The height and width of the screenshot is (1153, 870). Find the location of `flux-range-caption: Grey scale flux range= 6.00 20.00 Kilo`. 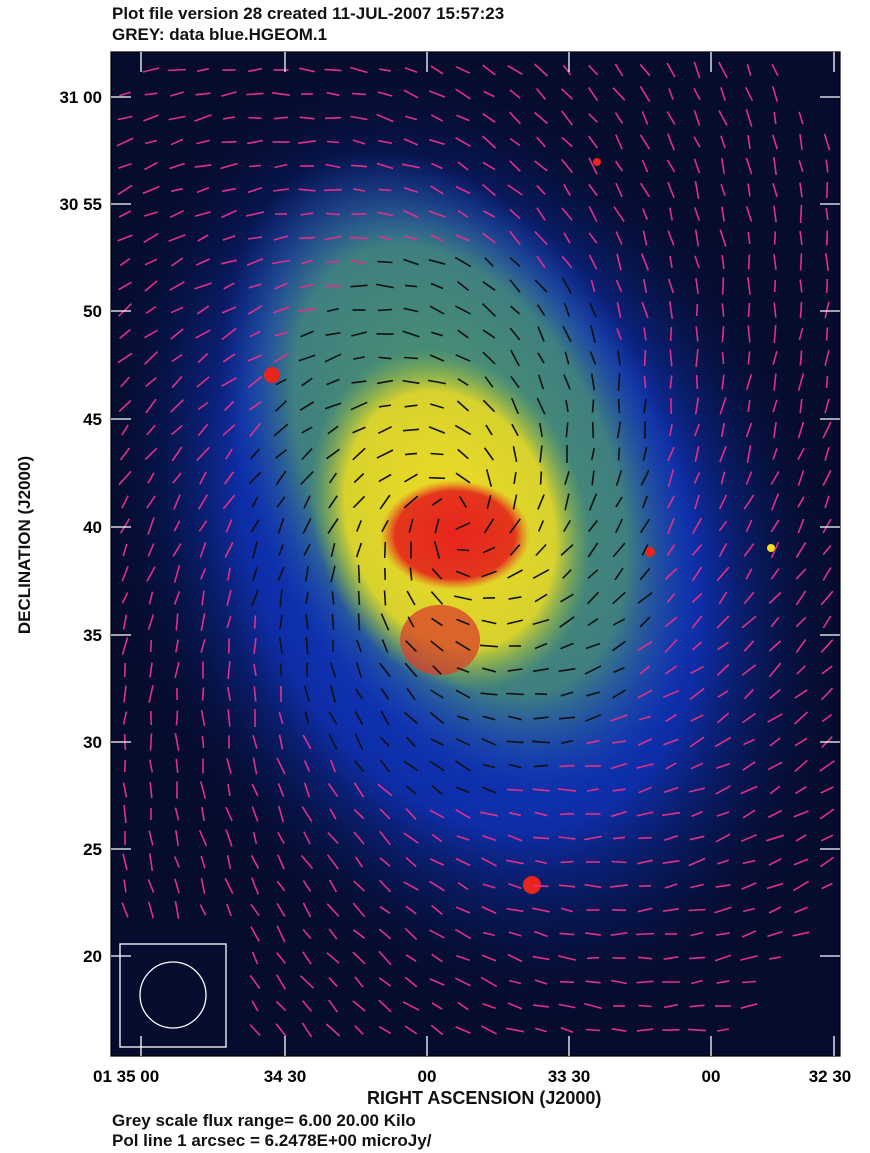

flux-range-caption: Grey scale flux range= 6.00 20.00 Kilo is located at coordinates (264, 1120).